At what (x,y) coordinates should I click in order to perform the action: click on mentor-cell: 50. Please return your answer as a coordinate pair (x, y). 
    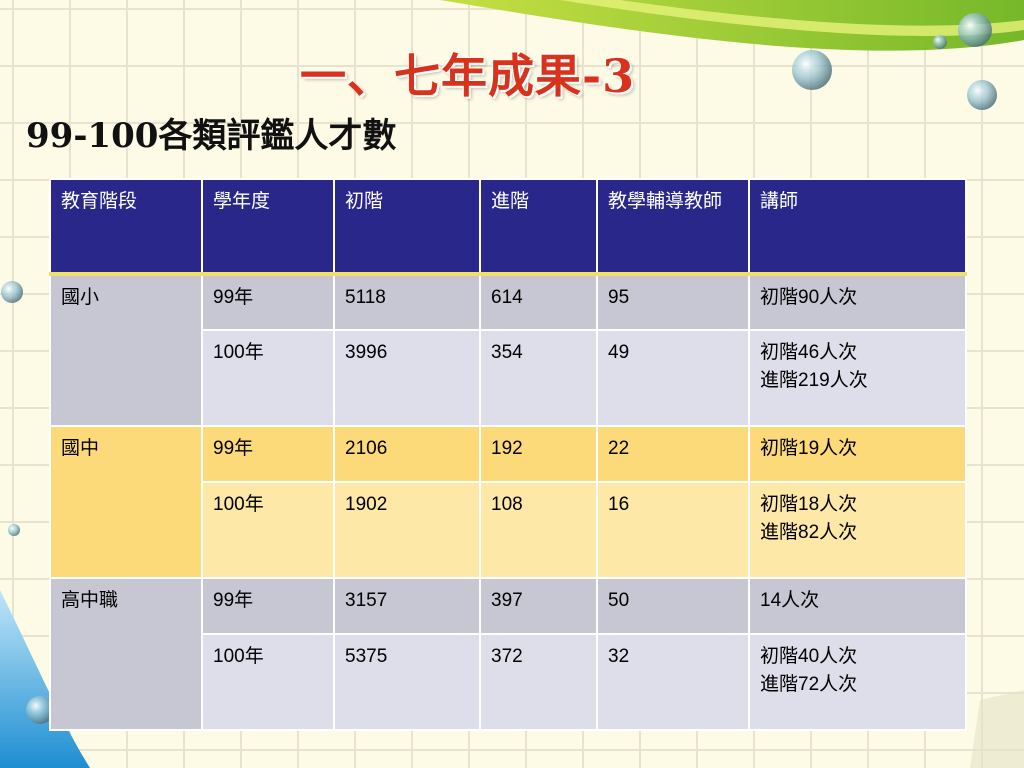
    Looking at the image, I should click on (673, 606).